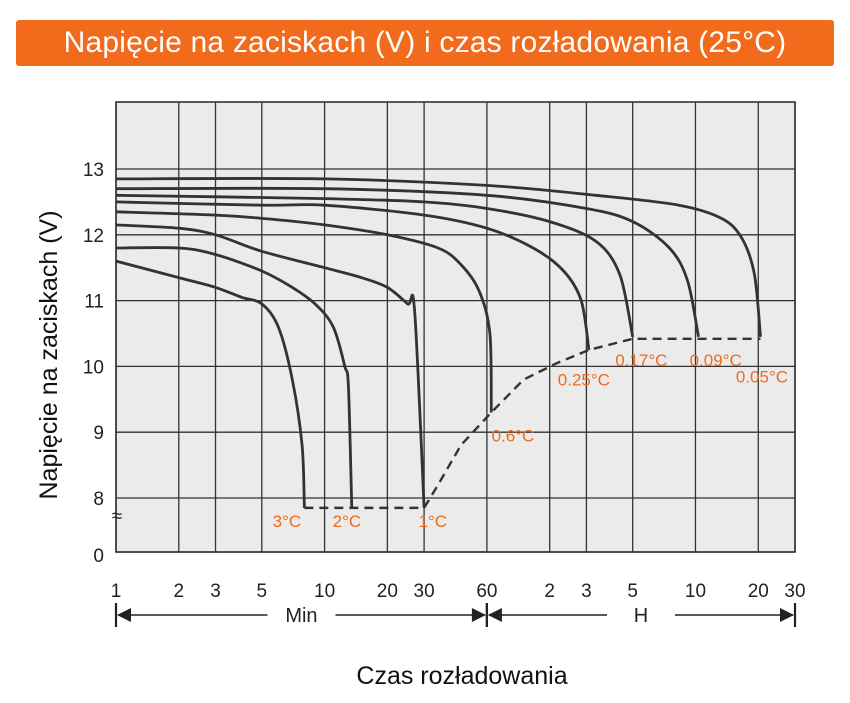 The width and height of the screenshot is (850, 703). Describe the element at coordinates (762, 376) in the screenshot. I see `rate-label-7: 0.05°C` at that location.